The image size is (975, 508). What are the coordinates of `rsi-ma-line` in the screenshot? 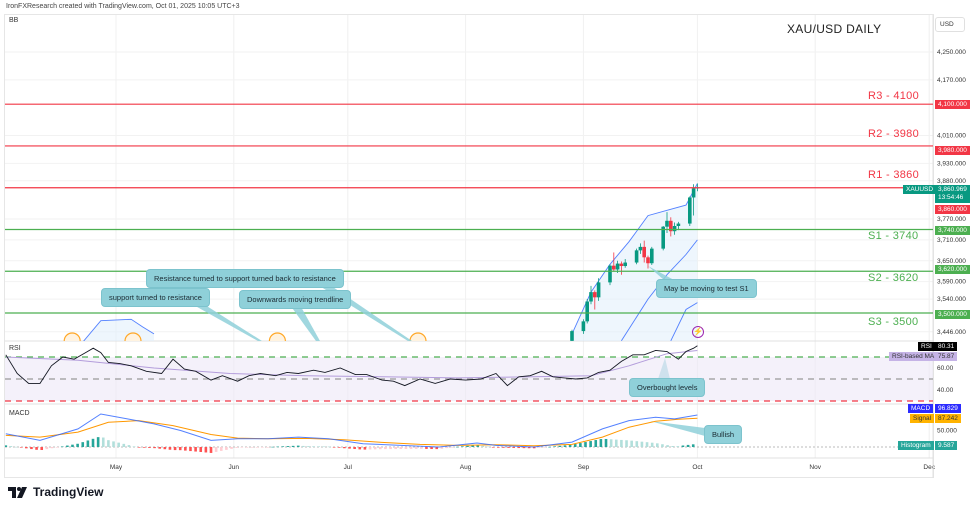 It's located at (351, 364).